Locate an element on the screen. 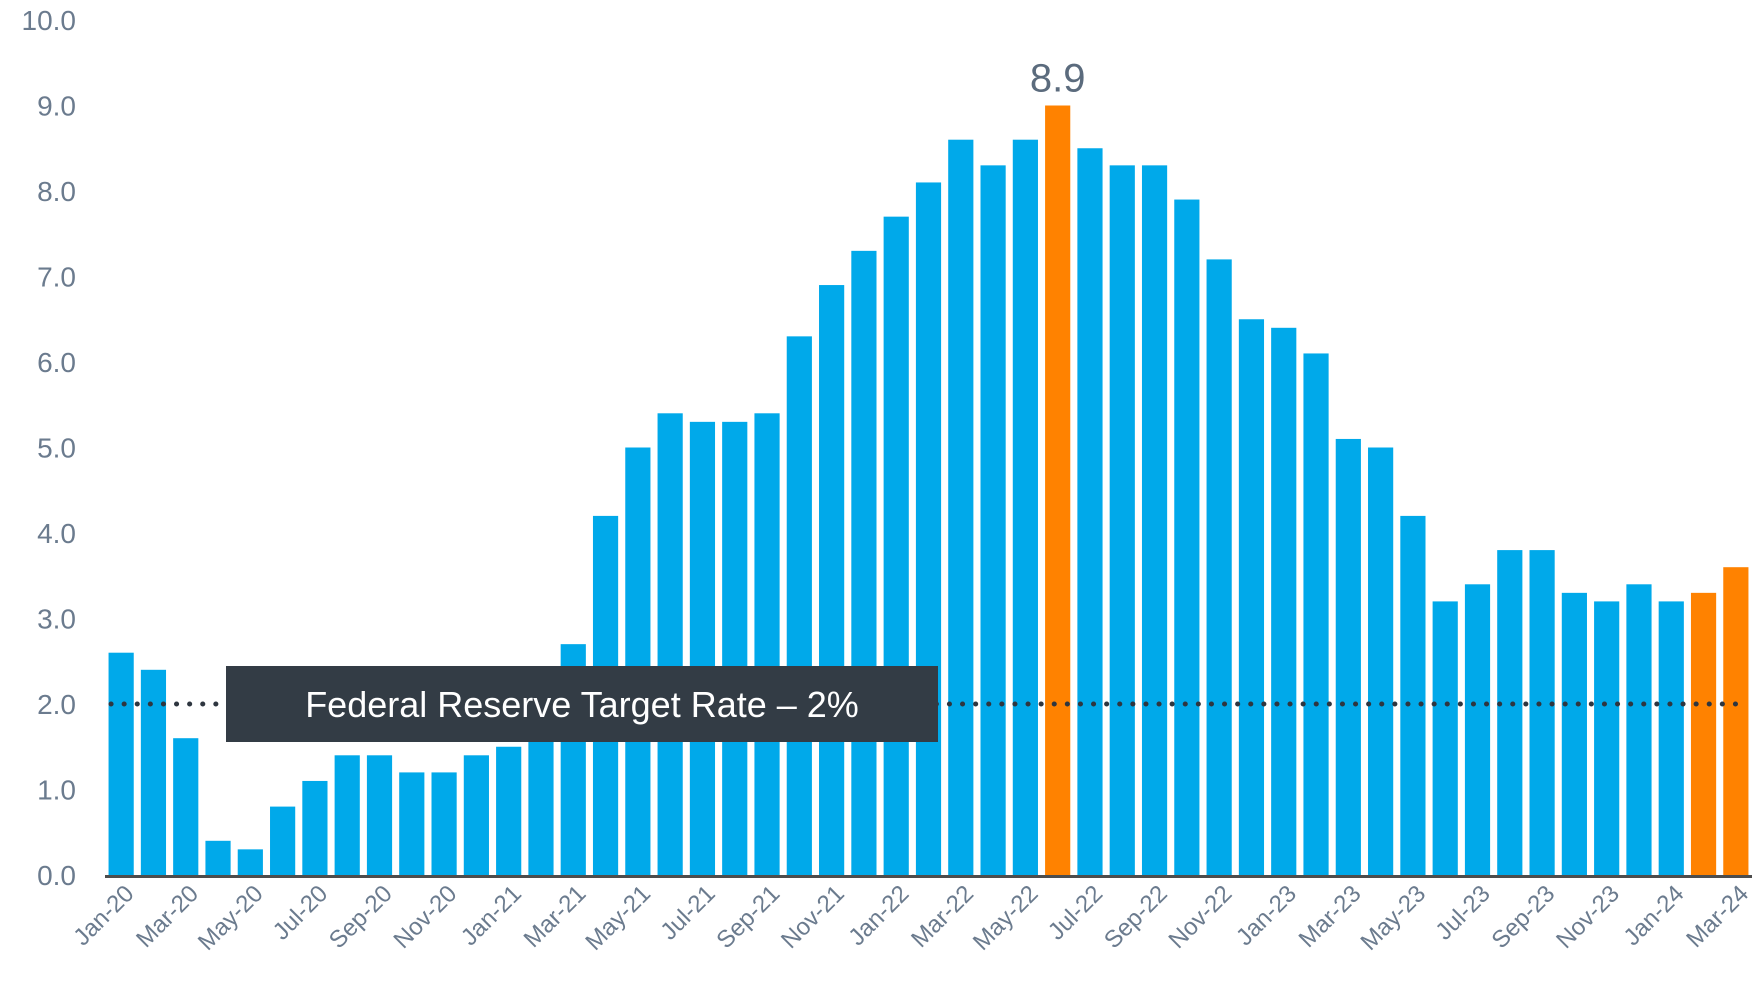 Image resolution: width=1756 pixels, height=985 pixels. x-tick-label: Nov-21 is located at coordinates (813, 917).